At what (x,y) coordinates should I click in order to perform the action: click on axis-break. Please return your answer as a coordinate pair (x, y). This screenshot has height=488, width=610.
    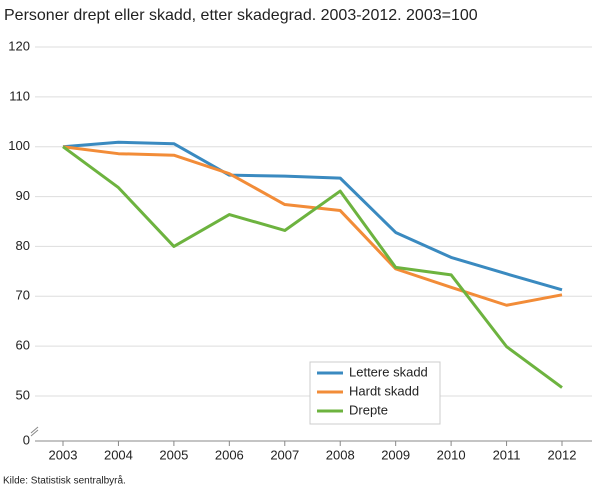
    Looking at the image, I should click on (34, 431).